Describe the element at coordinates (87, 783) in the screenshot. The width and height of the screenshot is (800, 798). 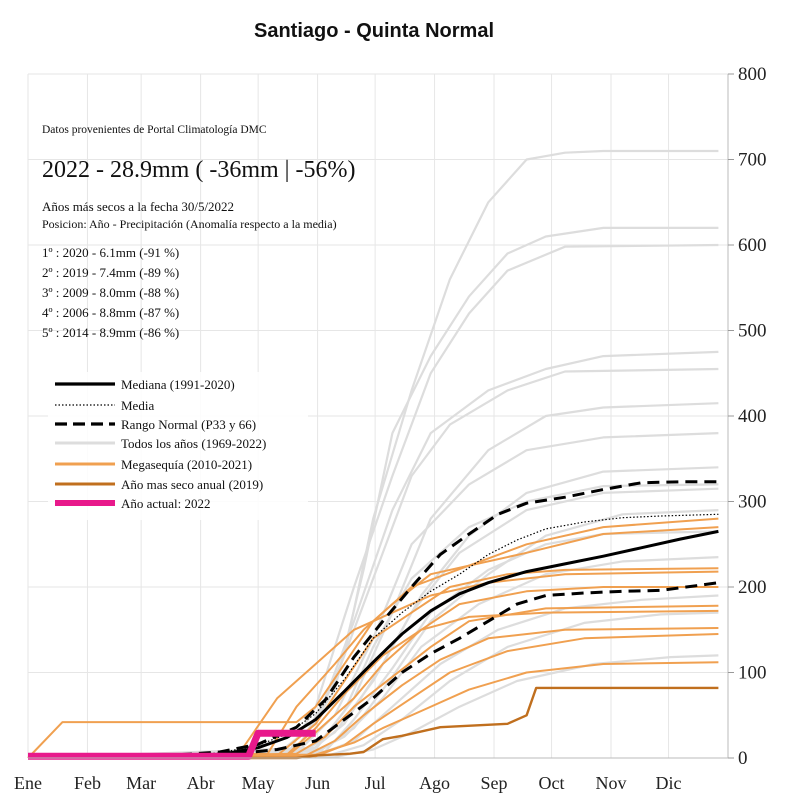
I see `x-tick-label: Feb` at that location.